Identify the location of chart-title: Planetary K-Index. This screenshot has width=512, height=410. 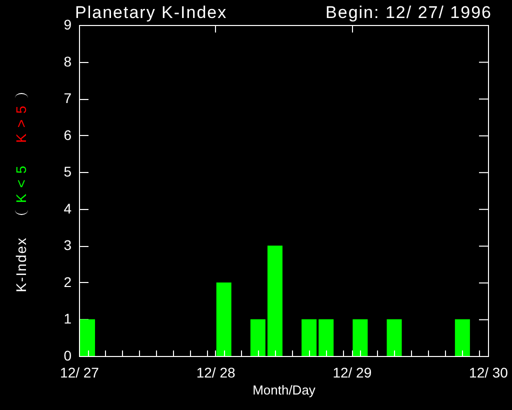
(151, 12).